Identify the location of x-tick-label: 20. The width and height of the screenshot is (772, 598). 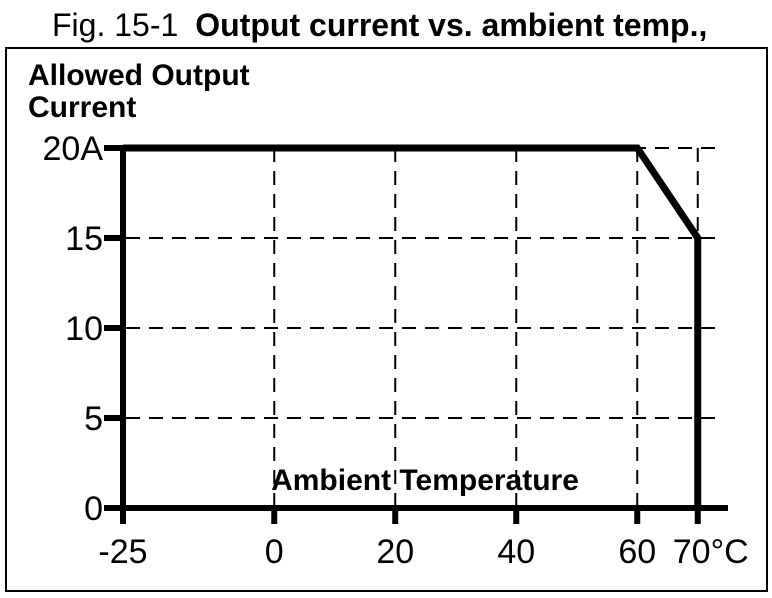
(395, 552).